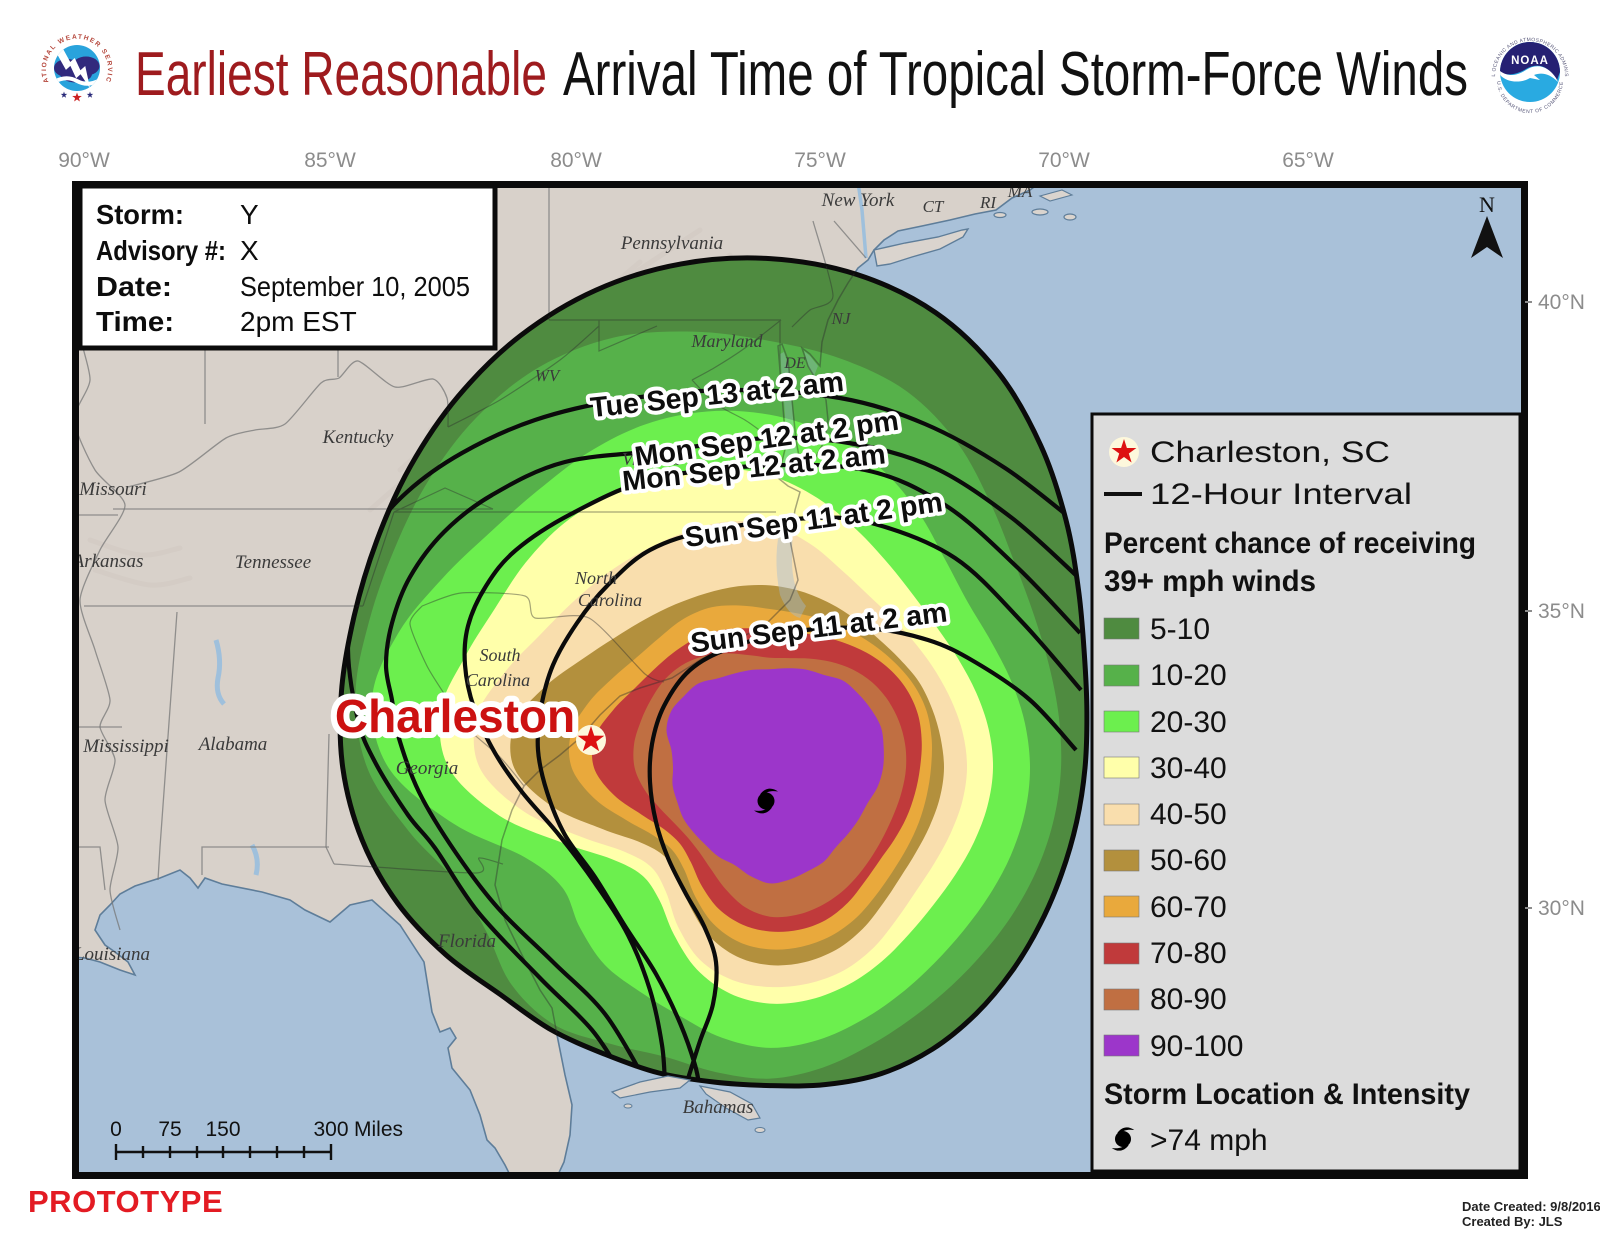 Image resolution: width=1600 pixels, height=1237 pixels. I want to click on svg-text: NOAA, so click(1530, 61).